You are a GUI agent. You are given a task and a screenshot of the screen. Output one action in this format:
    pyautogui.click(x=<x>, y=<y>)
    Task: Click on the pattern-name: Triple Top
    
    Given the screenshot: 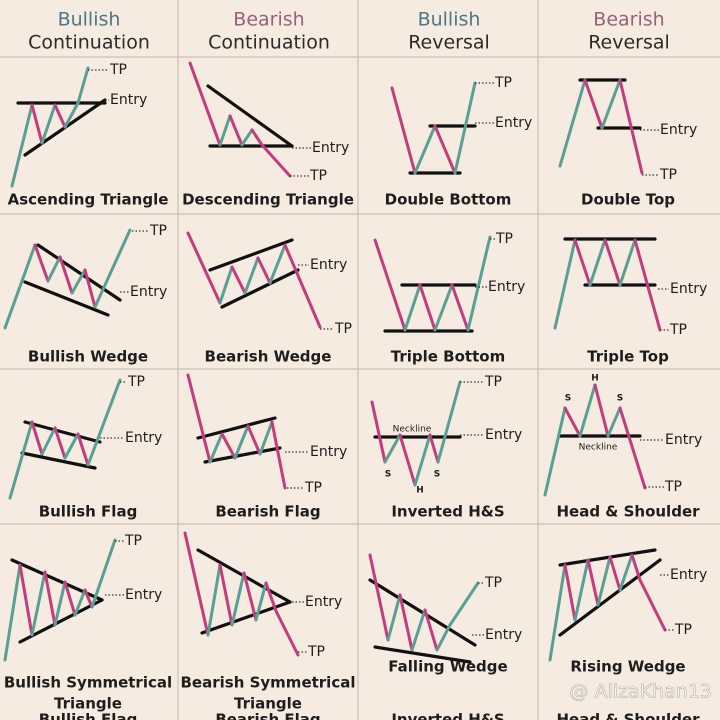 What is the action you would take?
    pyautogui.click(x=628, y=357)
    